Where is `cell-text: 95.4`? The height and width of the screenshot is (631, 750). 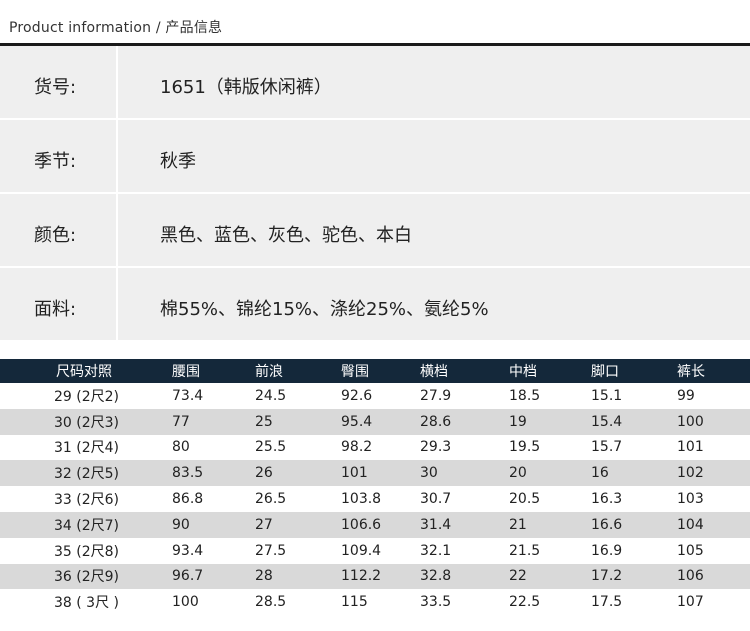 cell-text: 95.4 is located at coordinates (357, 421).